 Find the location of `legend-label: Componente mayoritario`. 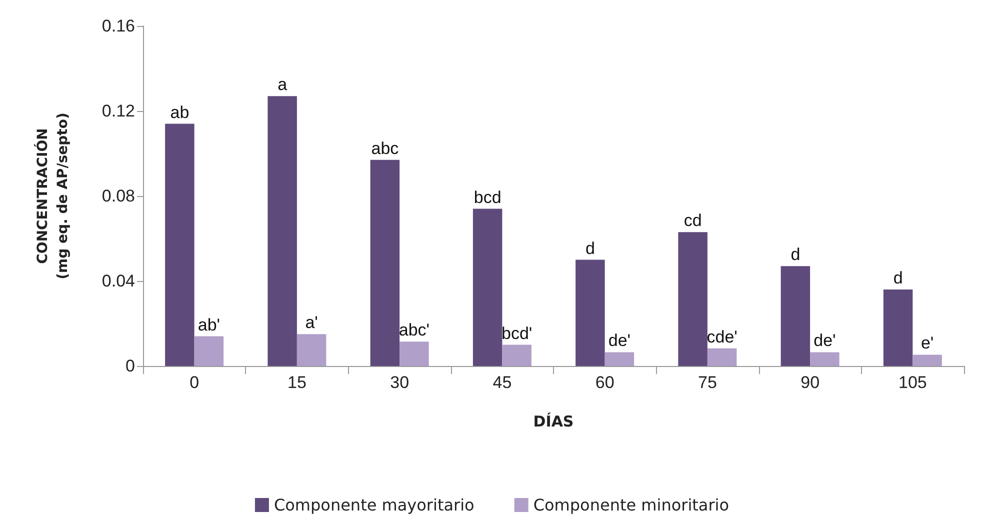

legend-label: Componente mayoritario is located at coordinates (374, 505).